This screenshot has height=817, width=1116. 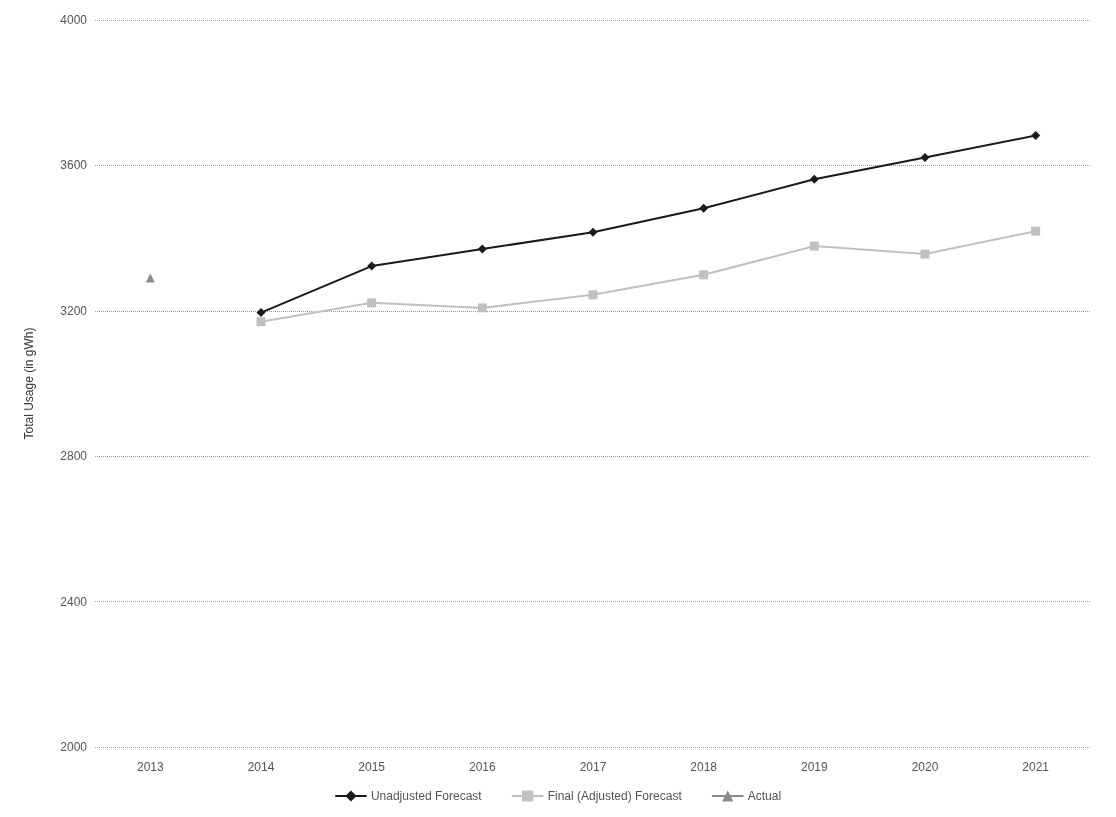 I want to click on x-tick-label: 2021, so click(x=1036, y=767).